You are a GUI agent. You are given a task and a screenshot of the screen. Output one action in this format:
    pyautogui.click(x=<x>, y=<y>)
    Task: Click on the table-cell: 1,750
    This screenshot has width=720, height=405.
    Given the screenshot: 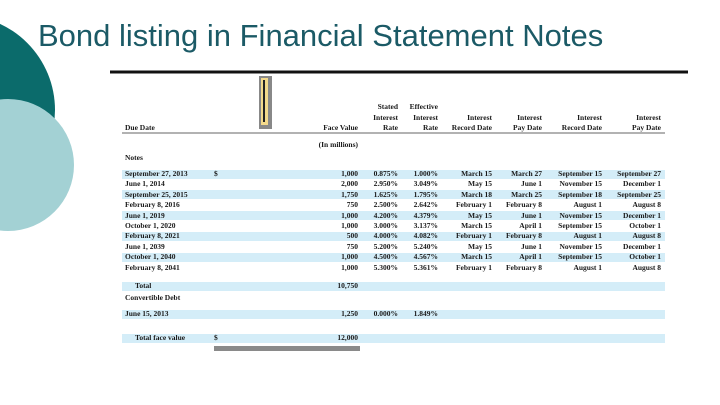 What is the action you would take?
    pyautogui.click(x=349, y=194)
    